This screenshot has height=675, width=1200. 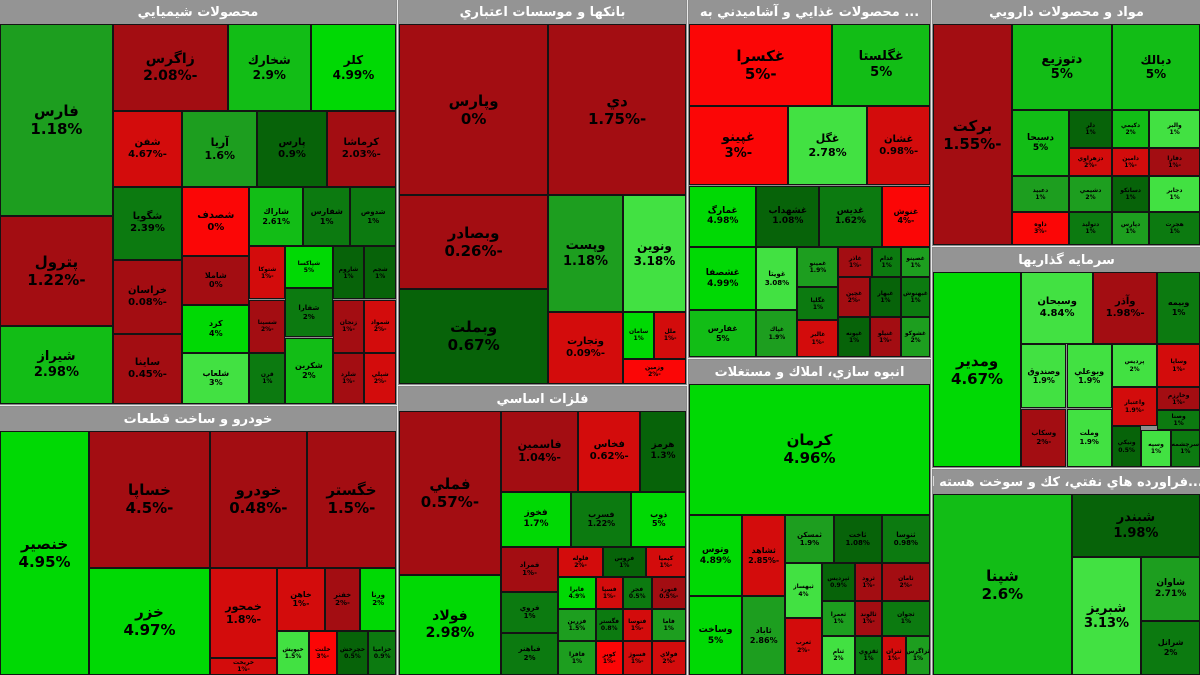 I want to click on treemap-tile-شلرد: شلرد -1%, so click(x=348, y=378).